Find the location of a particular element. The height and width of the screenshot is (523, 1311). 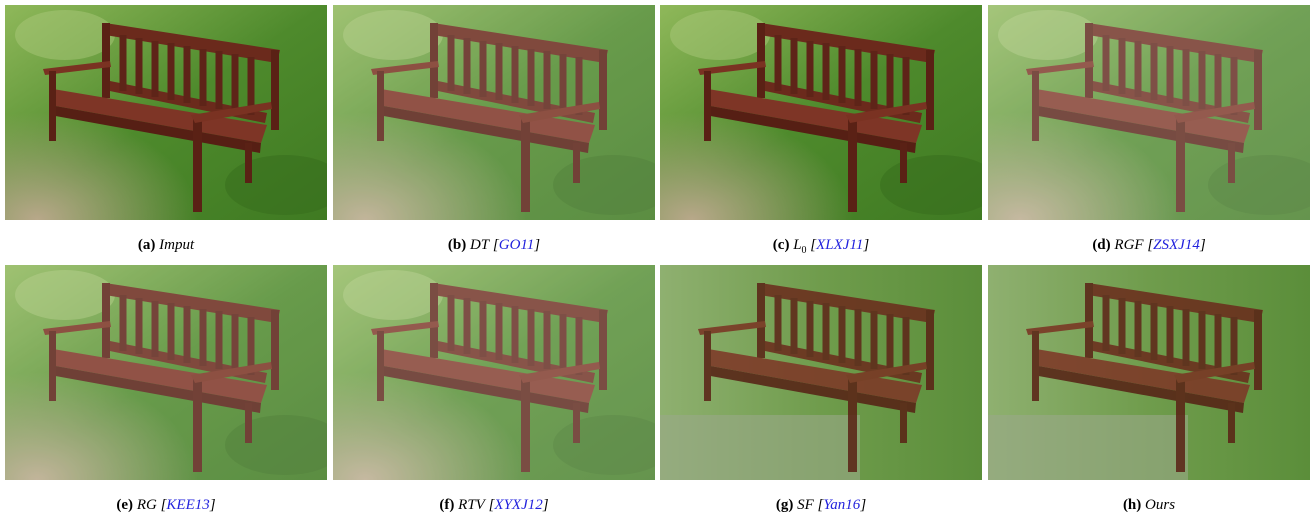

panel: (a) Imput is located at coordinates (166, 129).